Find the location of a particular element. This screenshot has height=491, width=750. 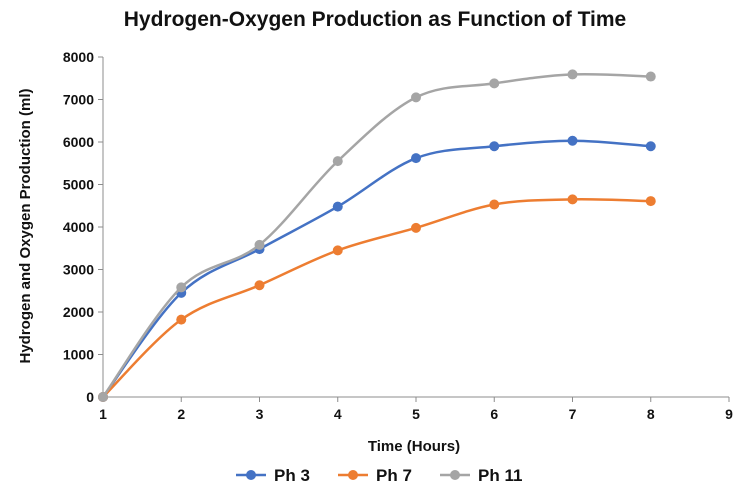

legend-item-ph-3: Ph 3 is located at coordinates (273, 475).